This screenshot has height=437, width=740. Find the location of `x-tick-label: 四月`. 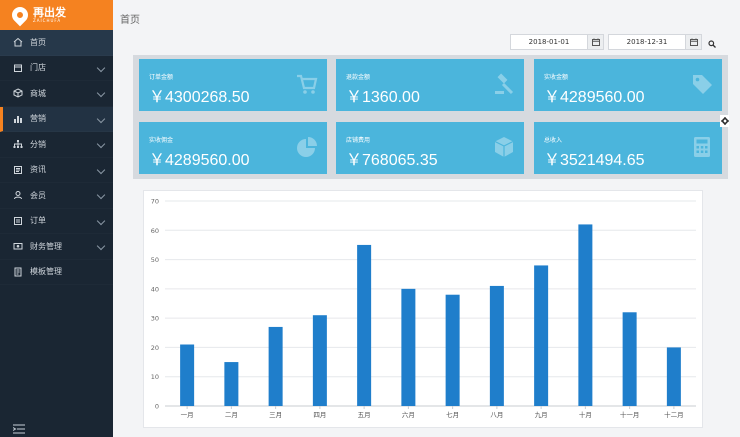

x-tick-label: 四月 is located at coordinates (319, 415).